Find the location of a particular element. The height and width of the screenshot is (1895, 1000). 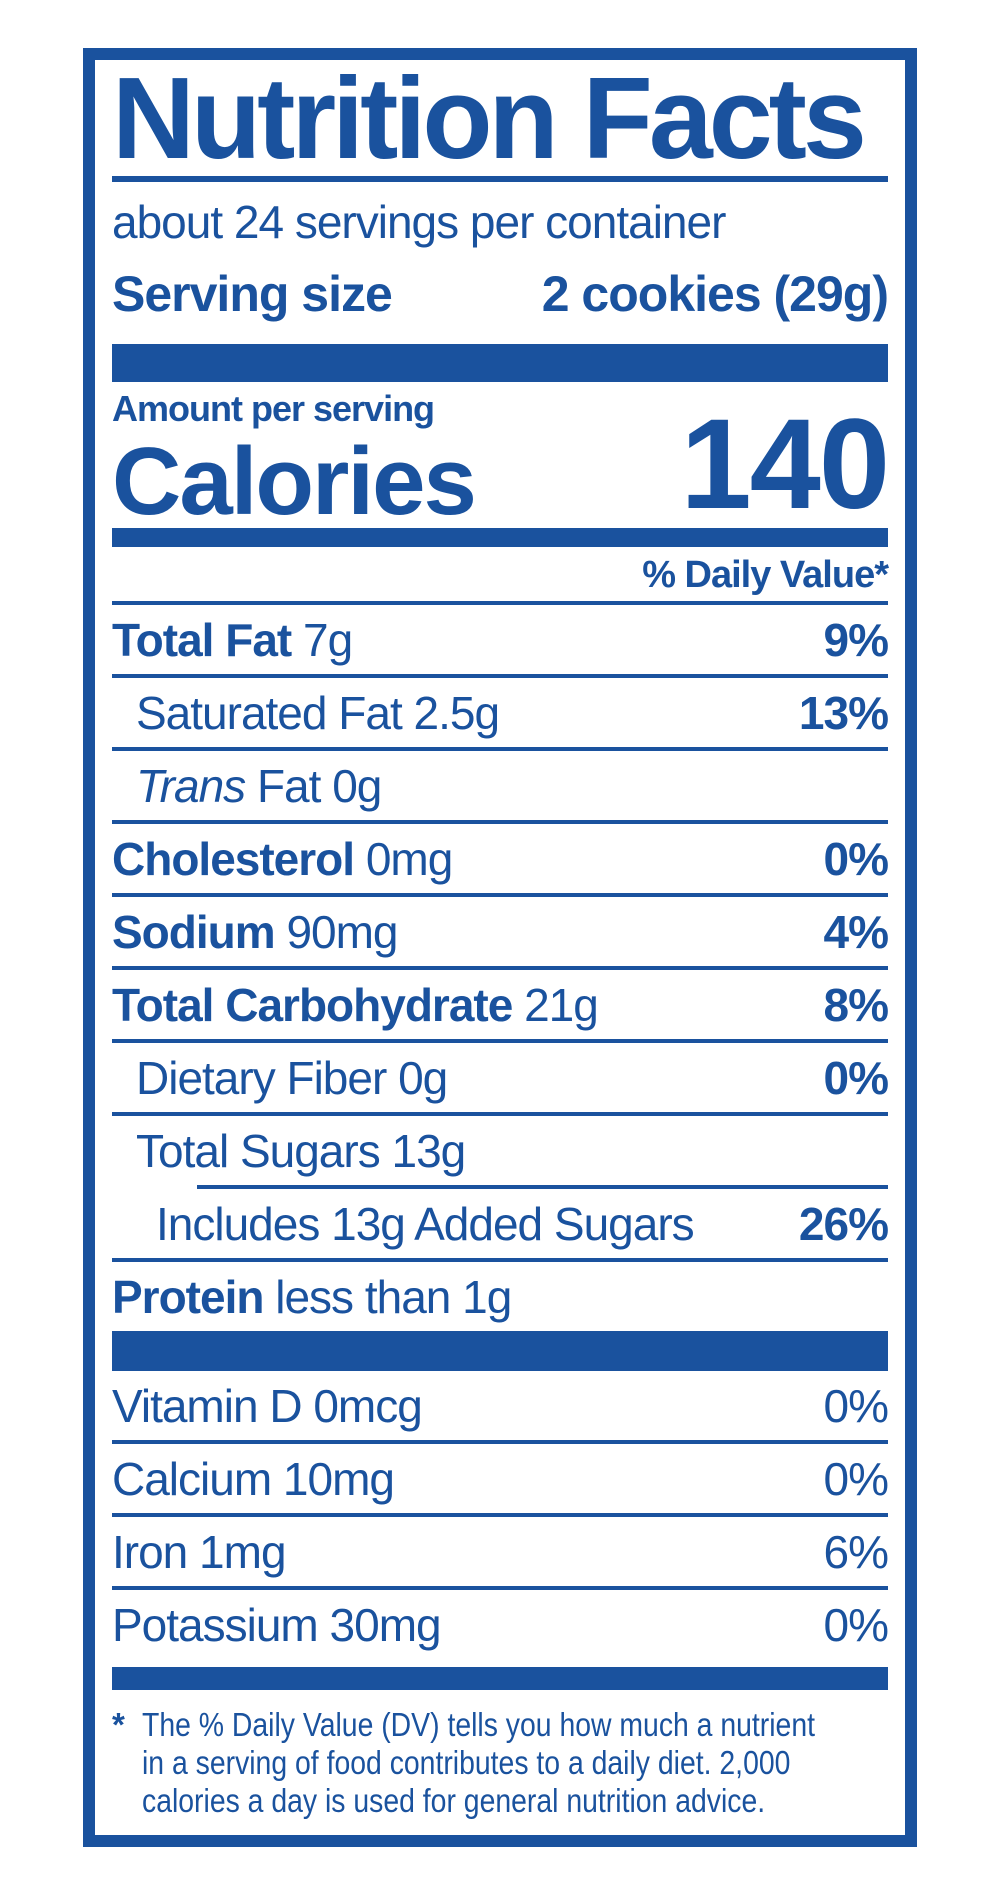

nutrient-name-and-amount: Total Carbohydrate 21g is located at coordinates (355, 1005).